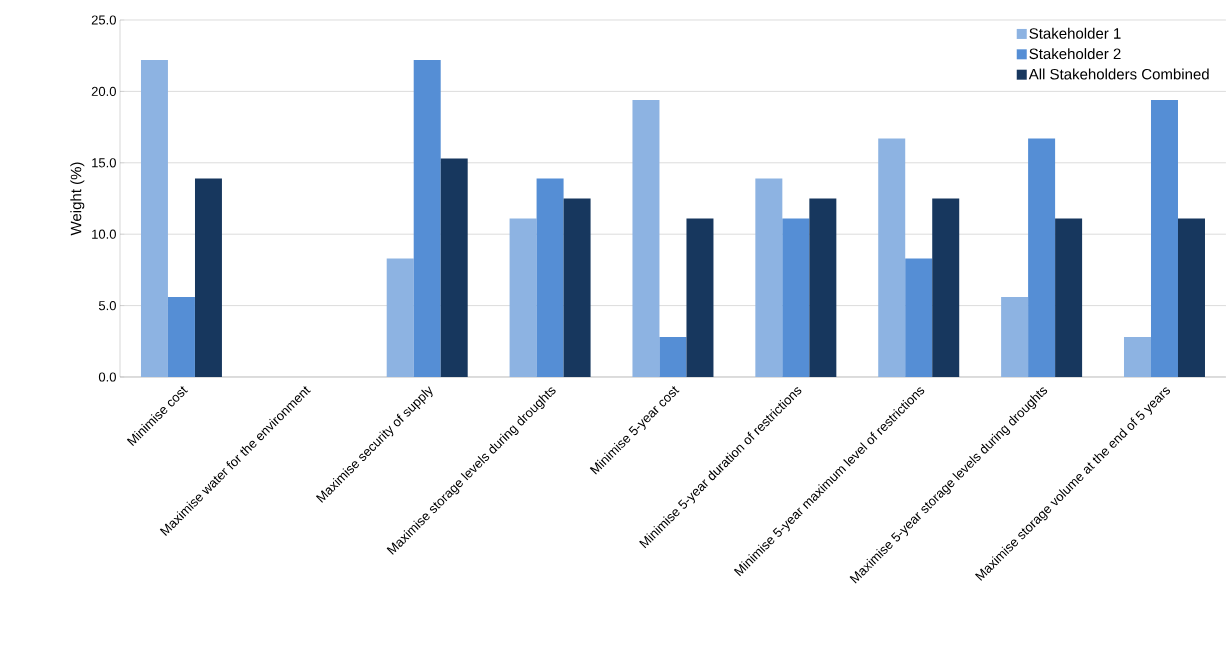 The image size is (1230, 666). I want to click on y-tick-label: 15.0, so click(104, 163).